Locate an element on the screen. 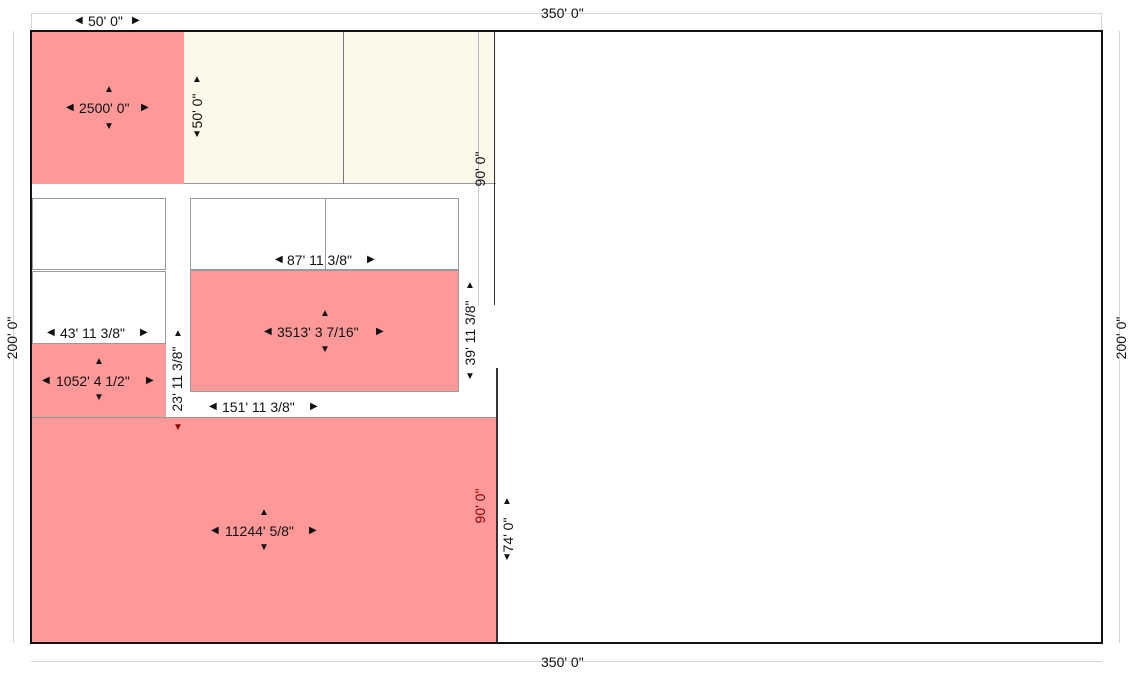 The image size is (1133, 675). room-top-left is located at coordinates (108, 108).